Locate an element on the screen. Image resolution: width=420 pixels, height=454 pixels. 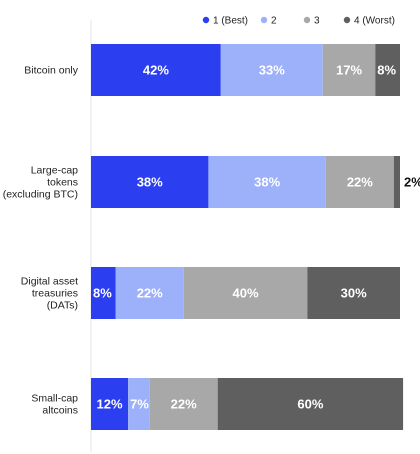
category-label-4-line-1: Small-cap is located at coordinates (54, 399).